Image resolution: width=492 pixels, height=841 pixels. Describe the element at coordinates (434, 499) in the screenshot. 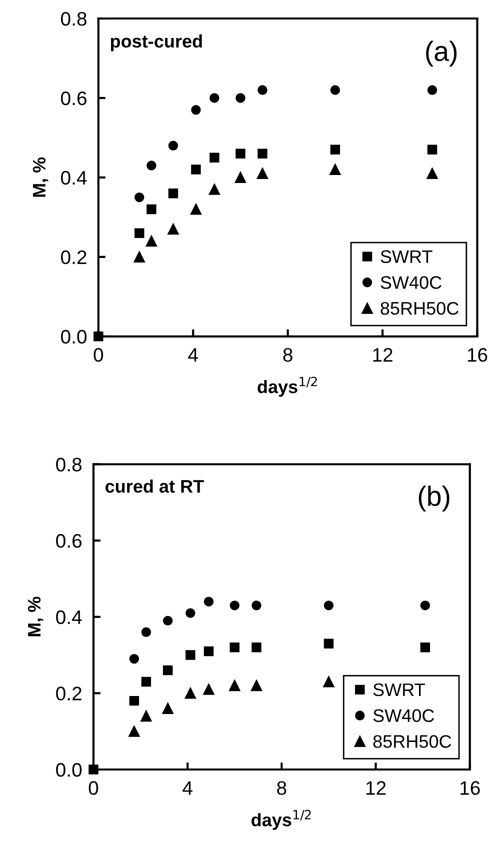

I see `annotation: (b)` at that location.